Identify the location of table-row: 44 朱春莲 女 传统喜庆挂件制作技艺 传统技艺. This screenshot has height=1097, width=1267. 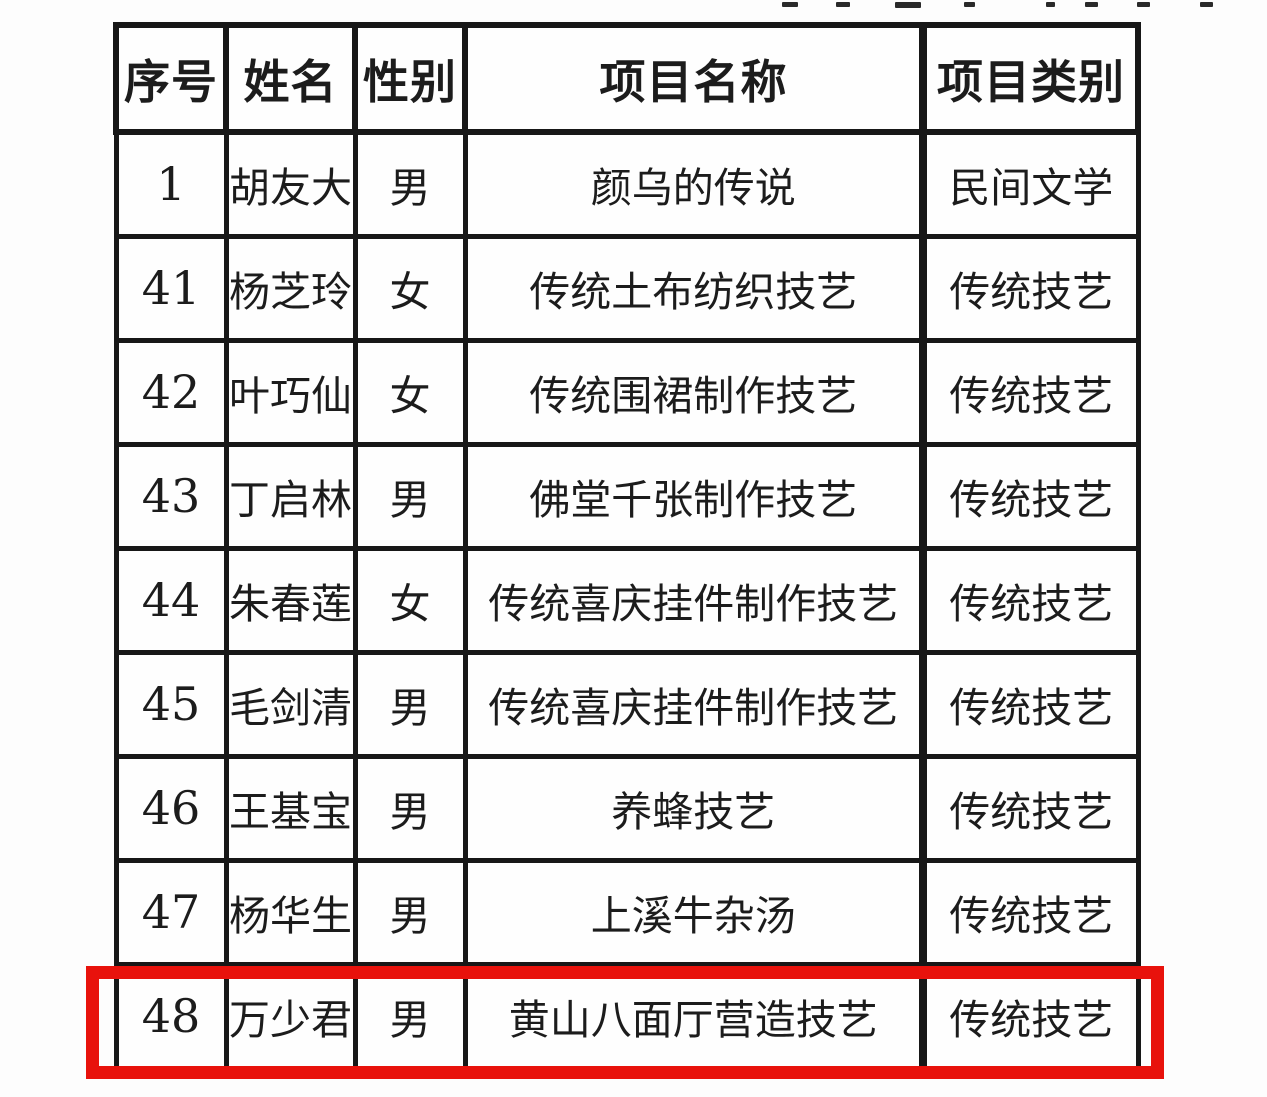
(627, 600).